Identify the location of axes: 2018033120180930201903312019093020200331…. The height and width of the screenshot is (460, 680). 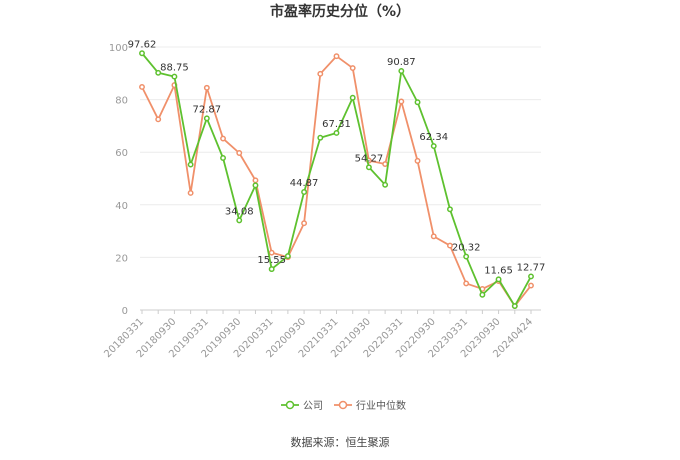
(318, 335).